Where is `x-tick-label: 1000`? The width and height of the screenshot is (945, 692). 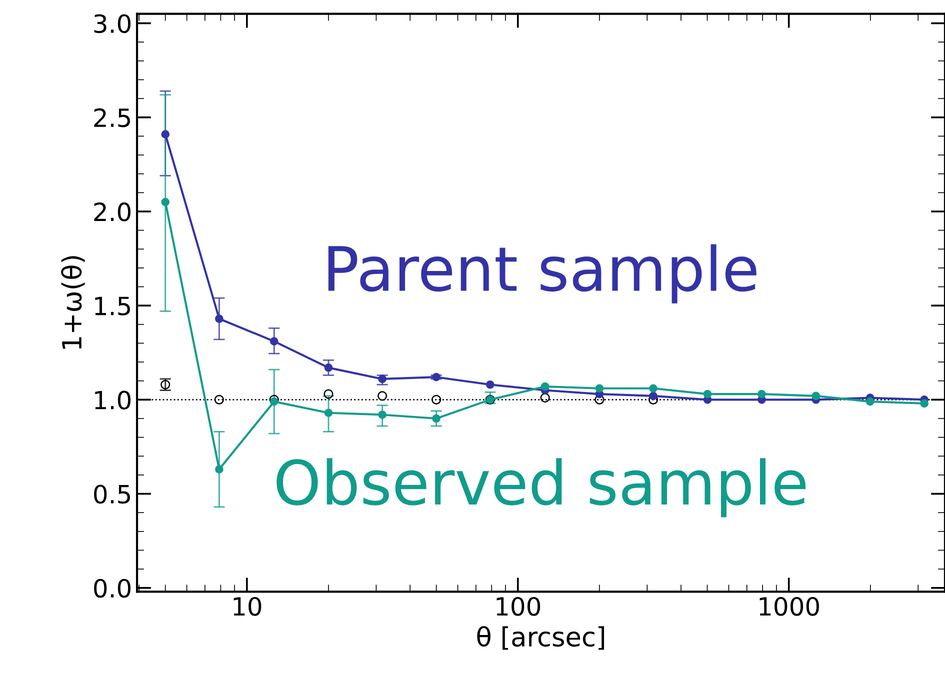 x-tick-label: 1000 is located at coordinates (789, 606).